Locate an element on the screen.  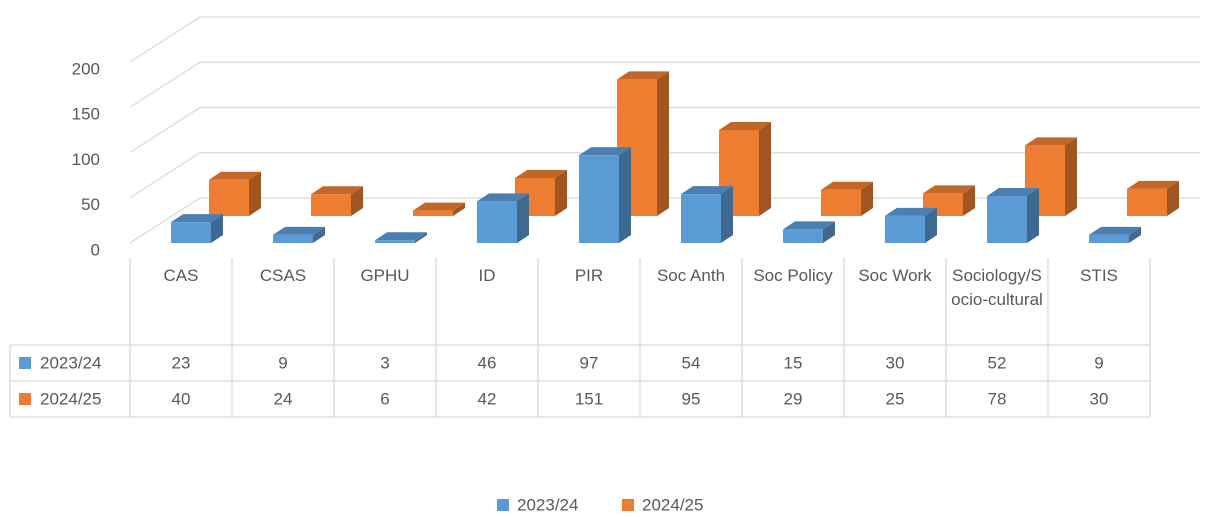
table-value: 15 is located at coordinates (793, 362).